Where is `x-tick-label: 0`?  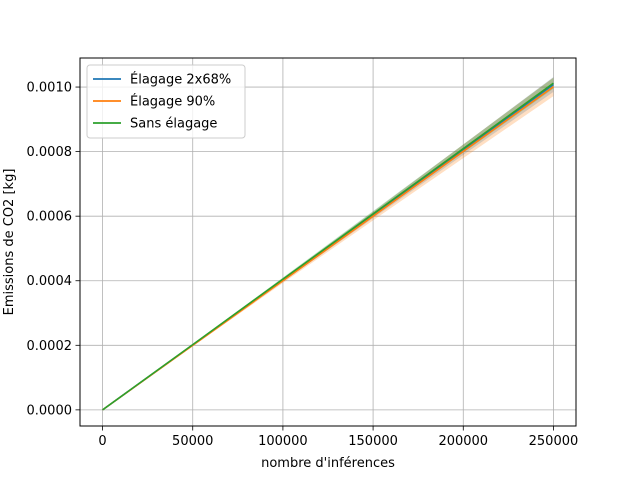 x-tick-label: 0 is located at coordinates (102, 441).